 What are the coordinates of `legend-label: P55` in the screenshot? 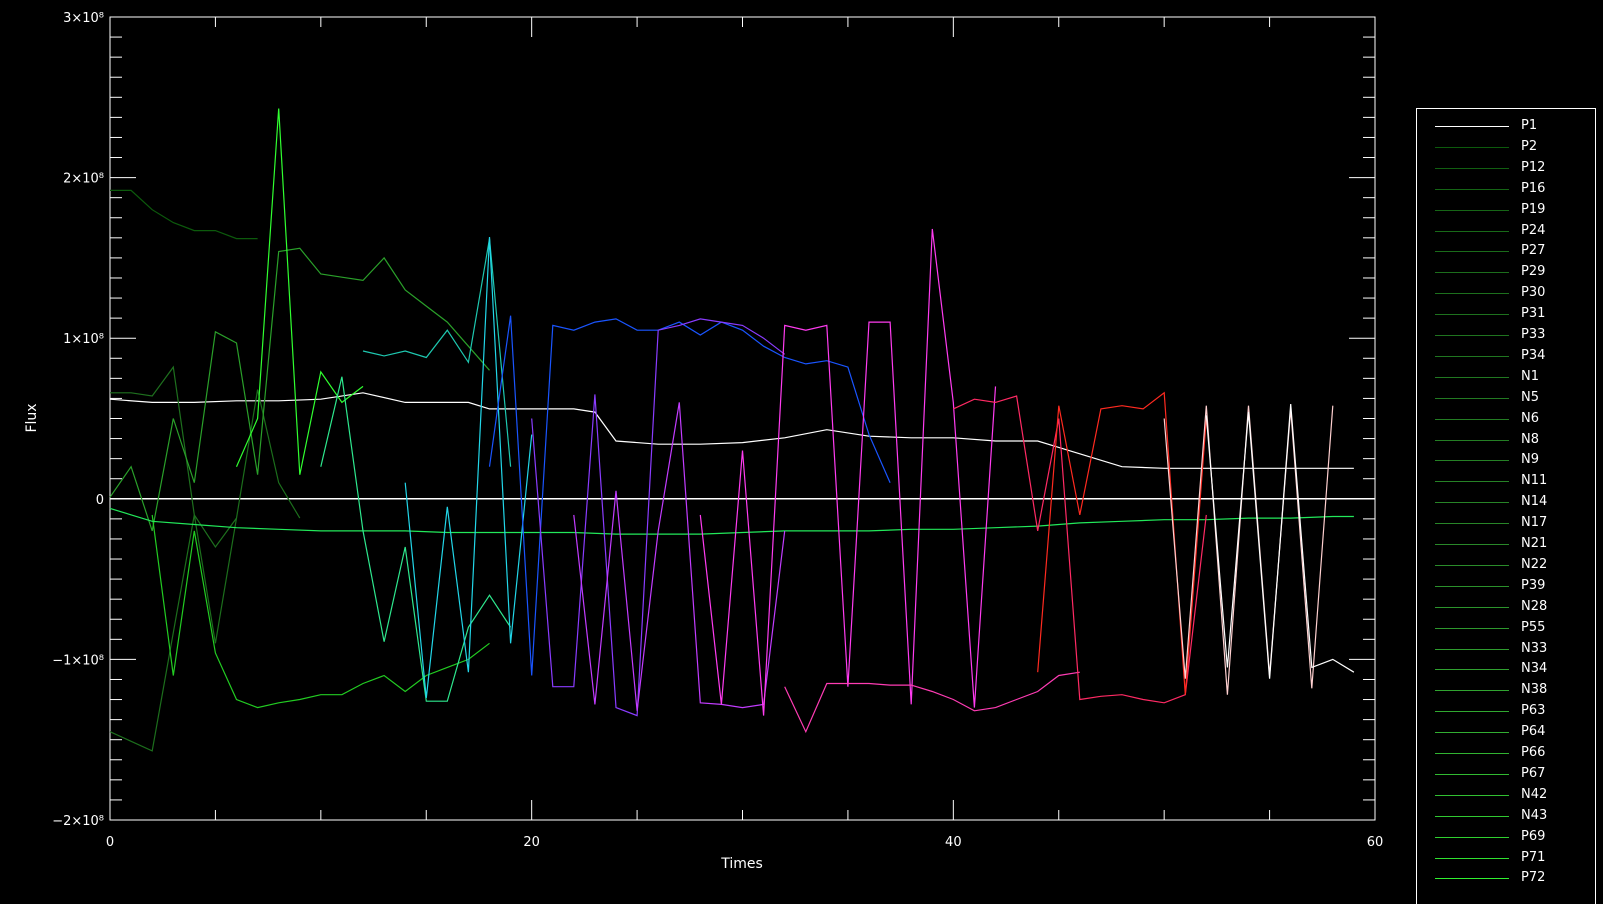 It's located at (1533, 627).